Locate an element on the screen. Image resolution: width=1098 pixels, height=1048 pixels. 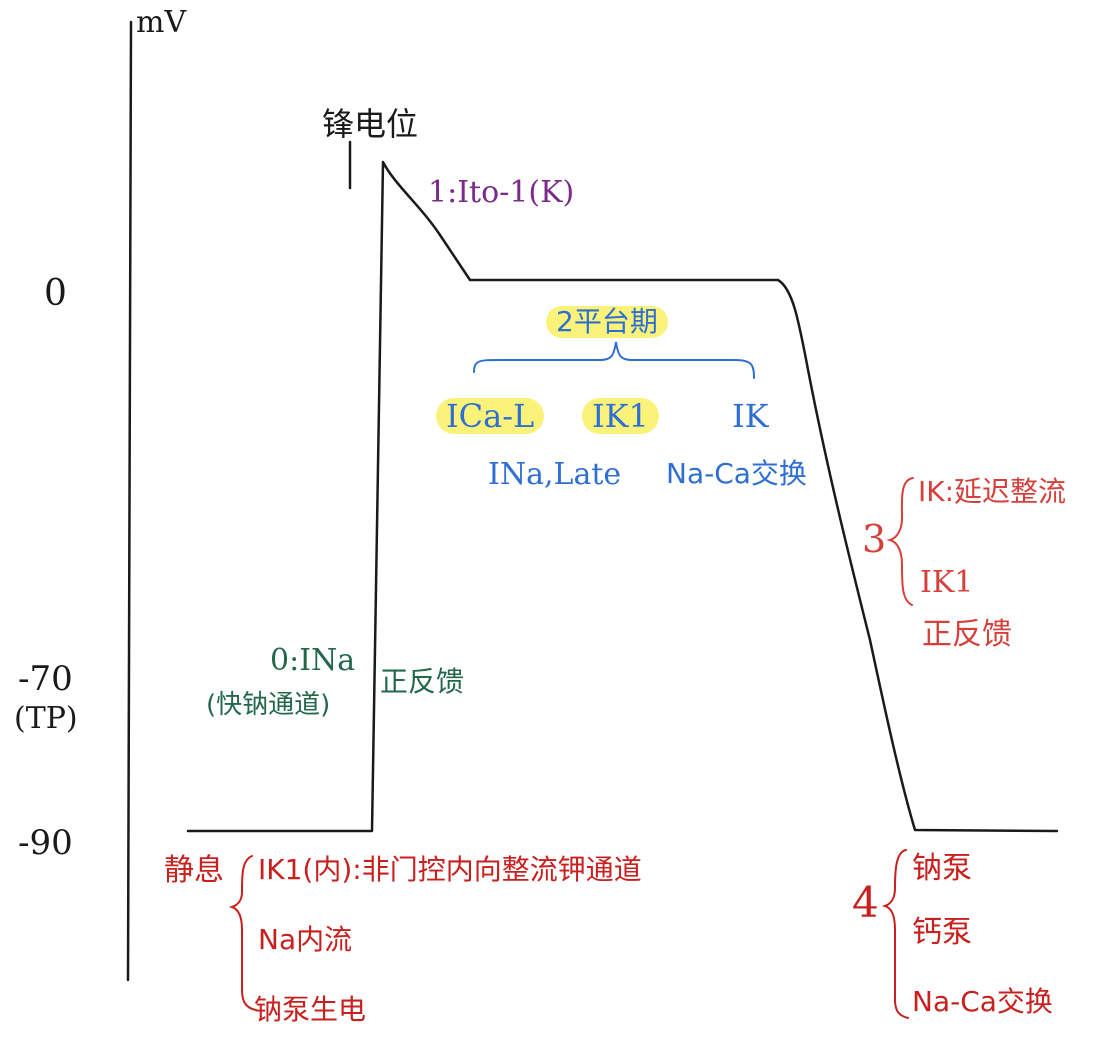
y-axis-unit: mV is located at coordinates (161, 22).